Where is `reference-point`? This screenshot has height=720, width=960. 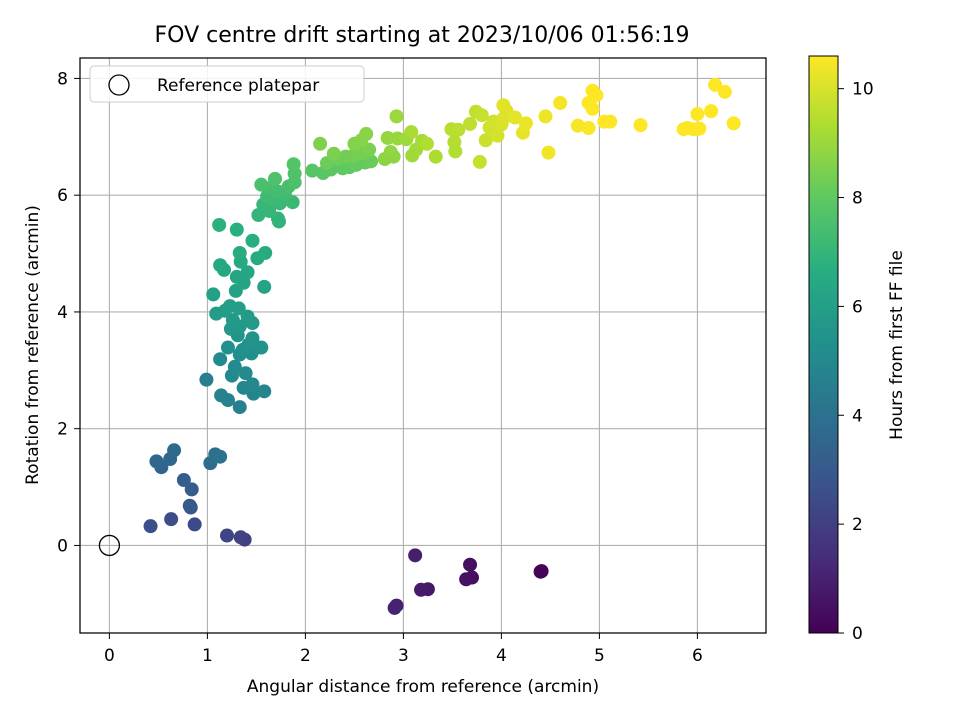 reference-point is located at coordinates (109, 545).